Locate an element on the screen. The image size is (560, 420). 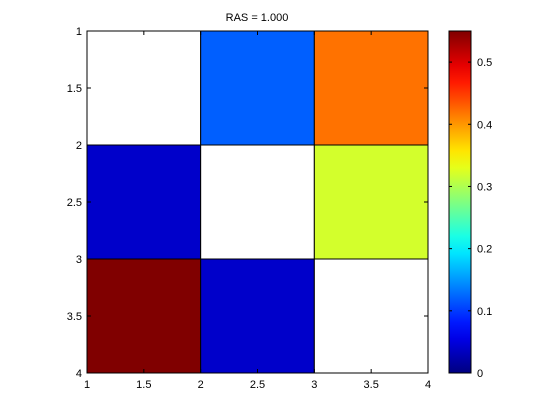
y-tick-label: 3 is located at coordinates (79, 260).